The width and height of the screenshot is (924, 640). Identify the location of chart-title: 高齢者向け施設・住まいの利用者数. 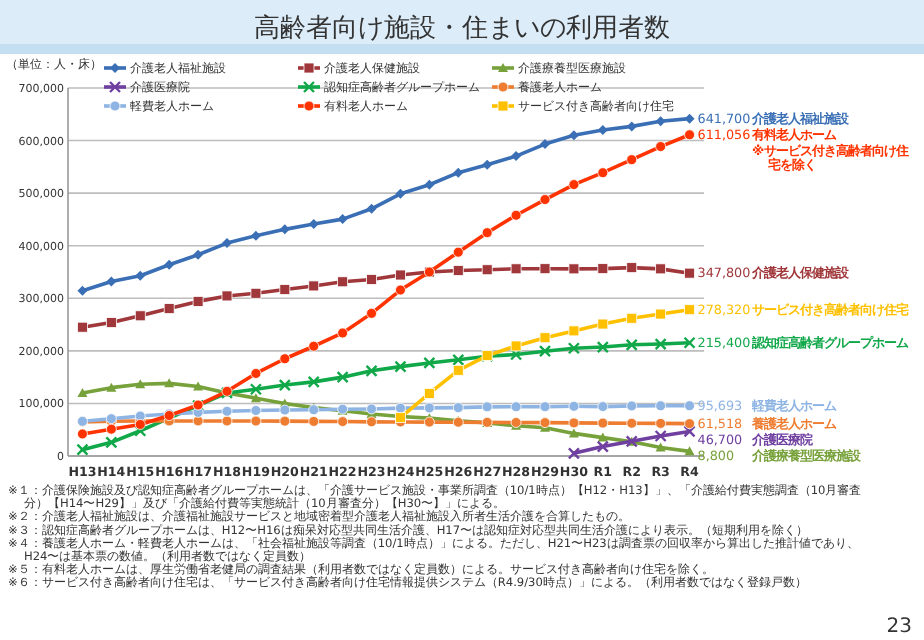
(462, 28).